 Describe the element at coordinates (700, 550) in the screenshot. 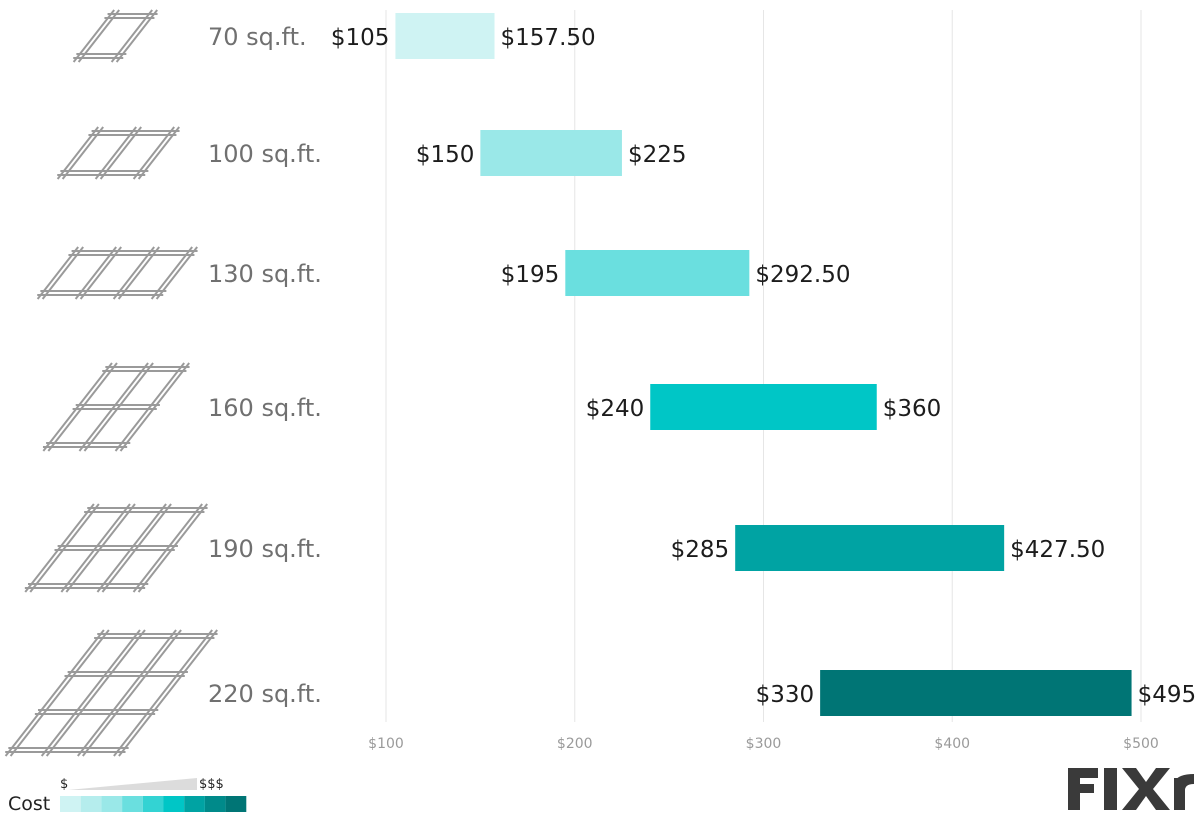

I see `low-value-label: $285` at that location.